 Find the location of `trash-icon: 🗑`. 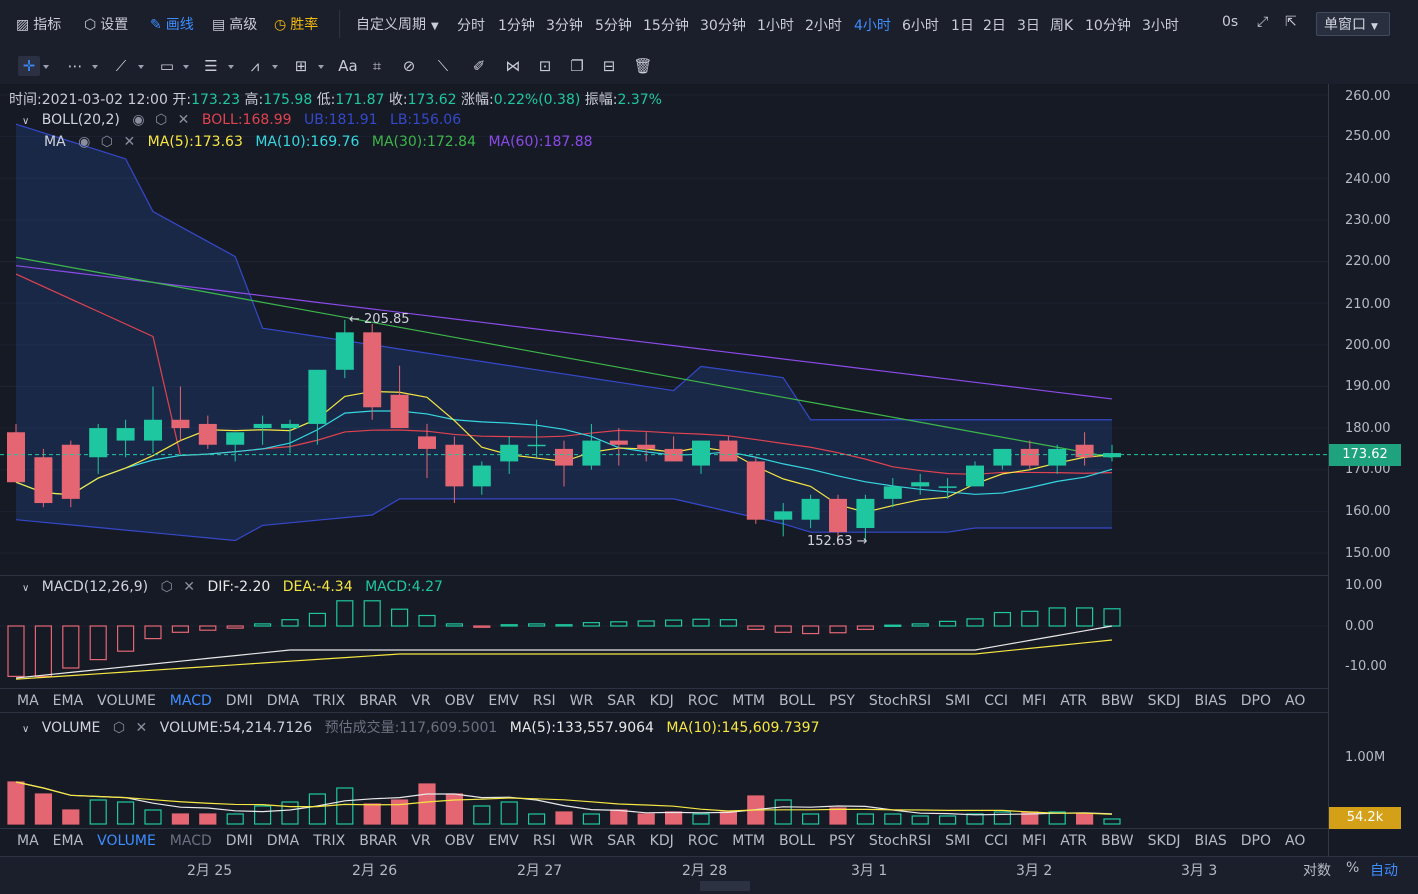

trash-icon: 🗑 is located at coordinates (643, 66).